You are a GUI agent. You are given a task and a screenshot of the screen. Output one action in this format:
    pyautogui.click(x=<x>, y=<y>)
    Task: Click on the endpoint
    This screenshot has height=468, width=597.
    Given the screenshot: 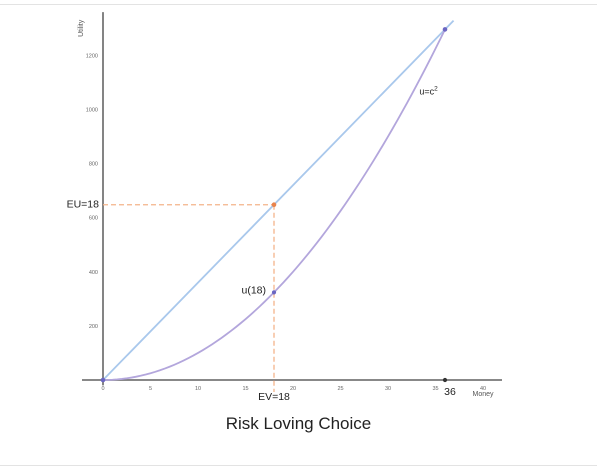 What is the action you would take?
    pyautogui.click(x=445, y=29)
    